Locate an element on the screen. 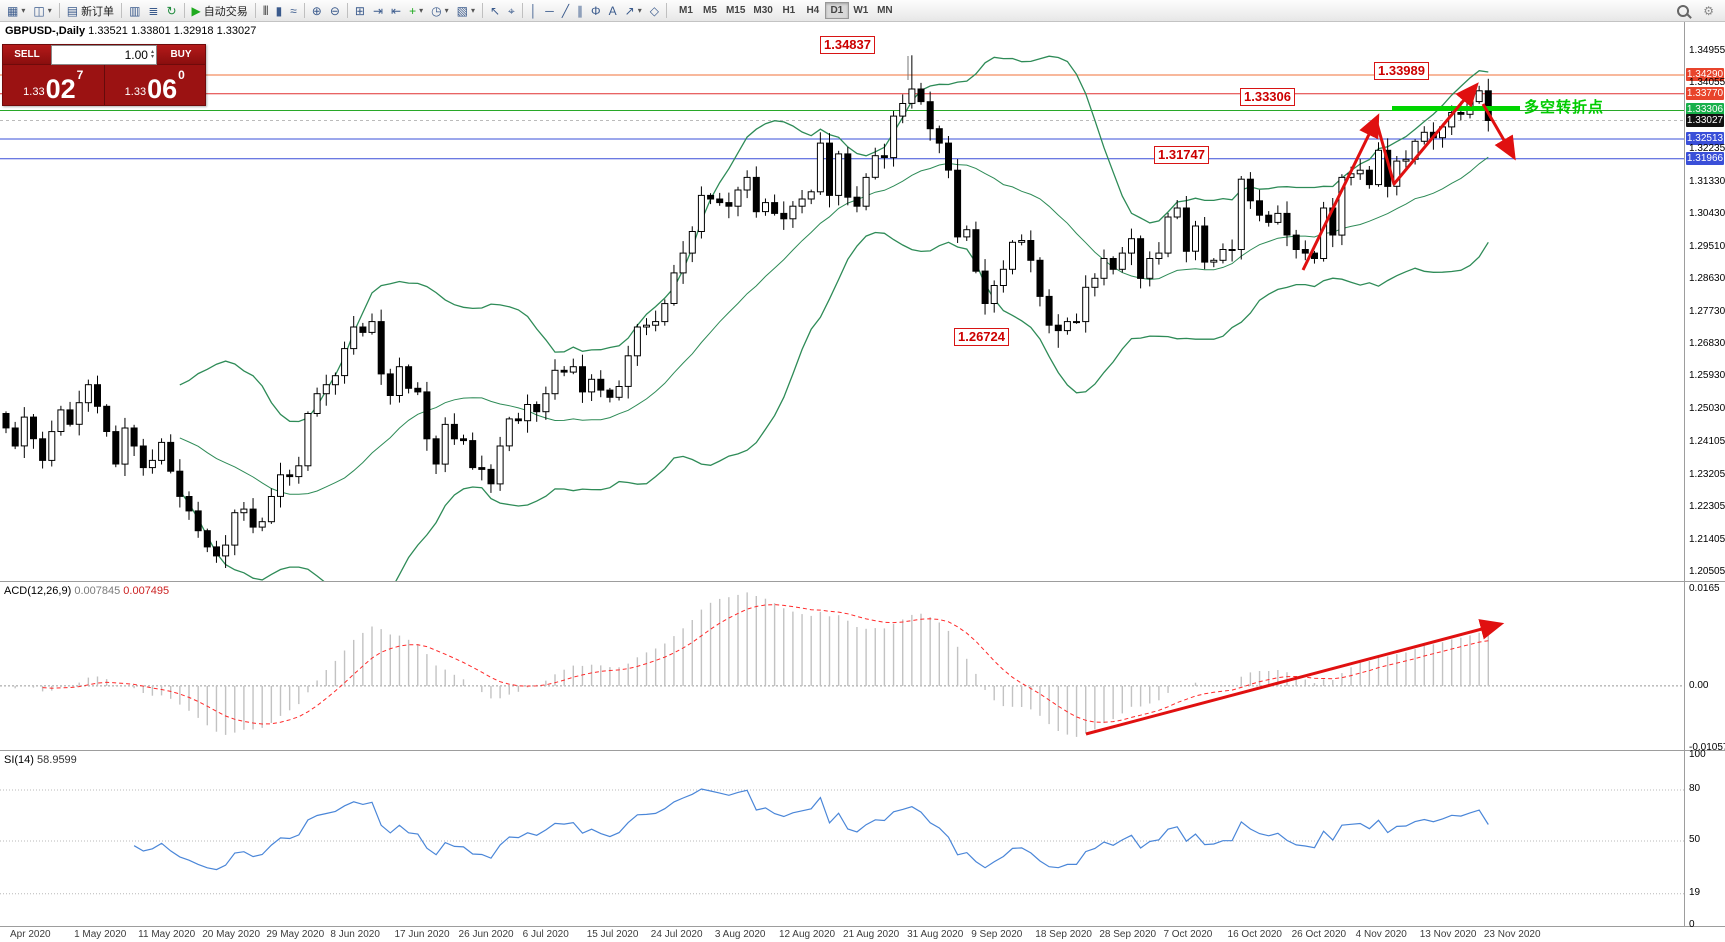 This screenshot has width=1725, height=942. horizontal-line-icon: ─ is located at coordinates (549, 11).